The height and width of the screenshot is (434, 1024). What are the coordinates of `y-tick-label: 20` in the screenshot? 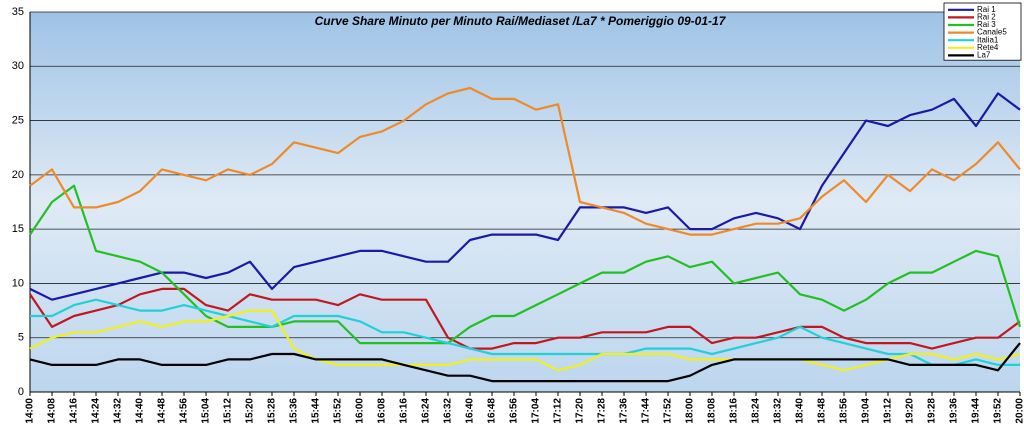 It's located at (18, 175).